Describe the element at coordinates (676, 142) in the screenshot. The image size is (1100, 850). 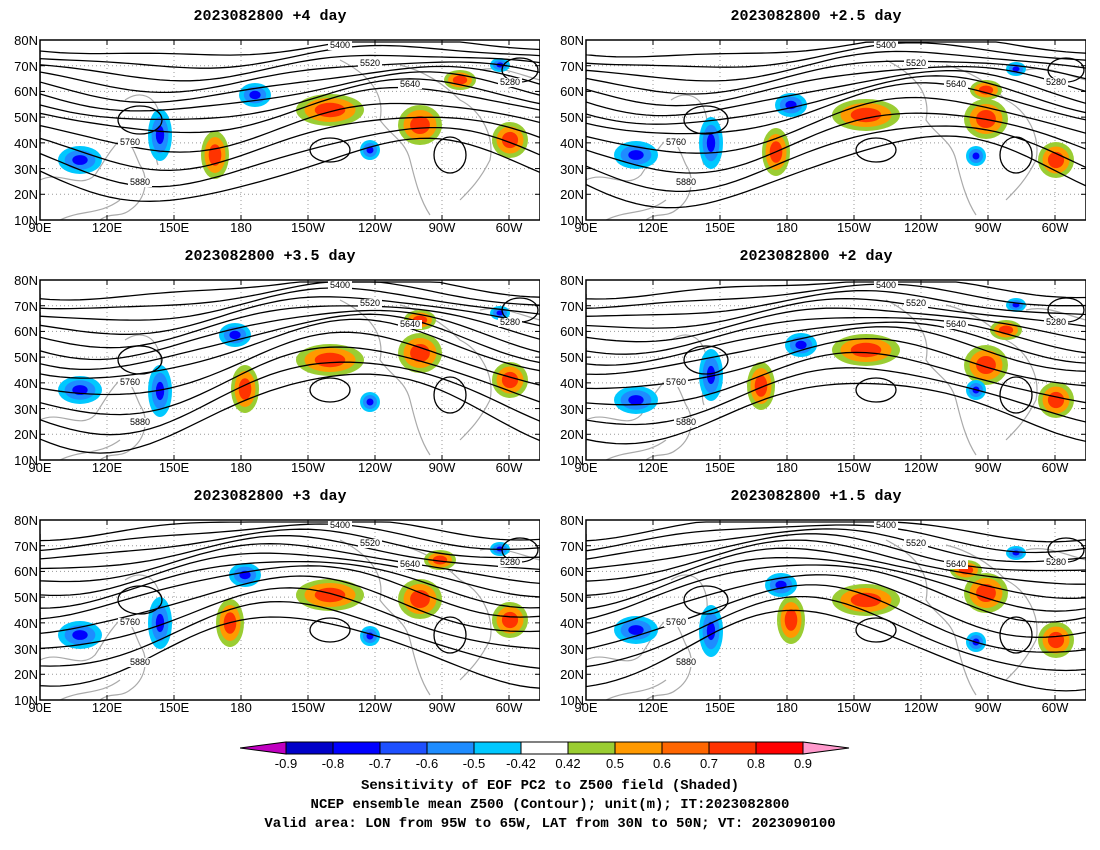
I see `contour-label: 5760` at that location.